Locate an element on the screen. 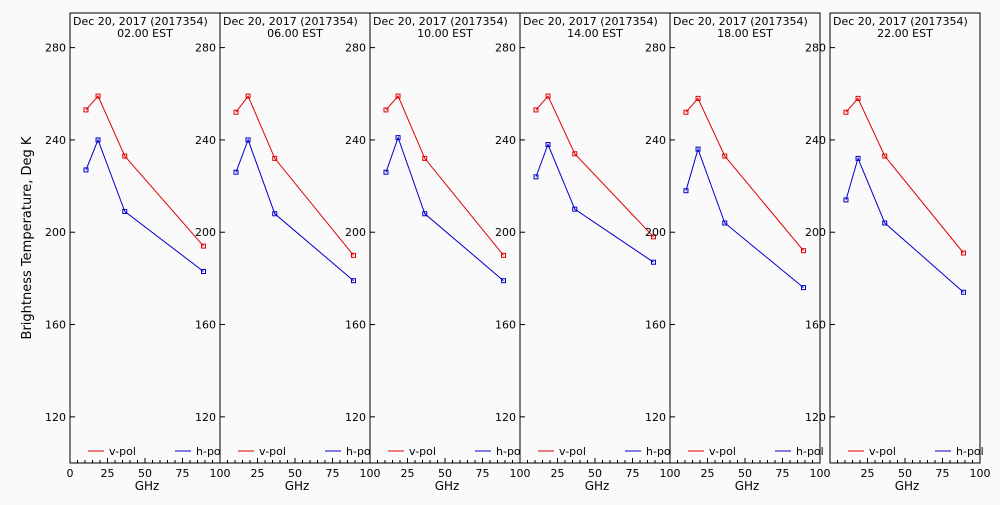 The width and height of the screenshot is (1000, 505). panel-title-time: 18.00 EST is located at coordinates (745, 33).